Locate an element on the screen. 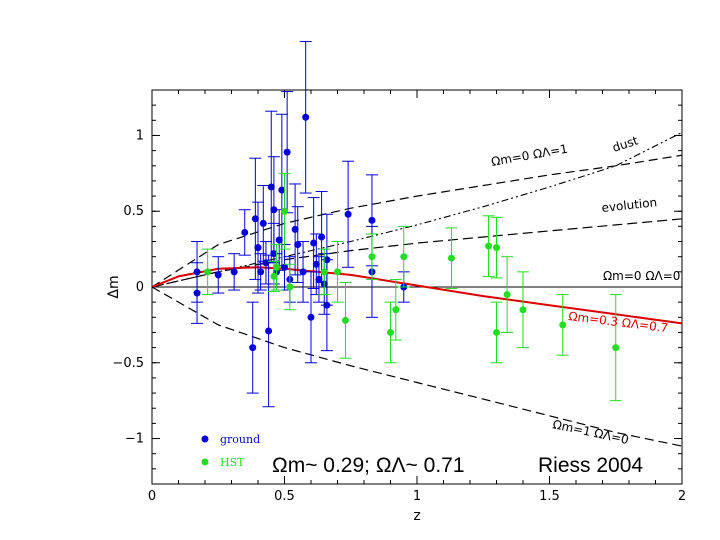 This screenshot has height=540, width=720. x-tick-label: 2 is located at coordinates (682, 496).